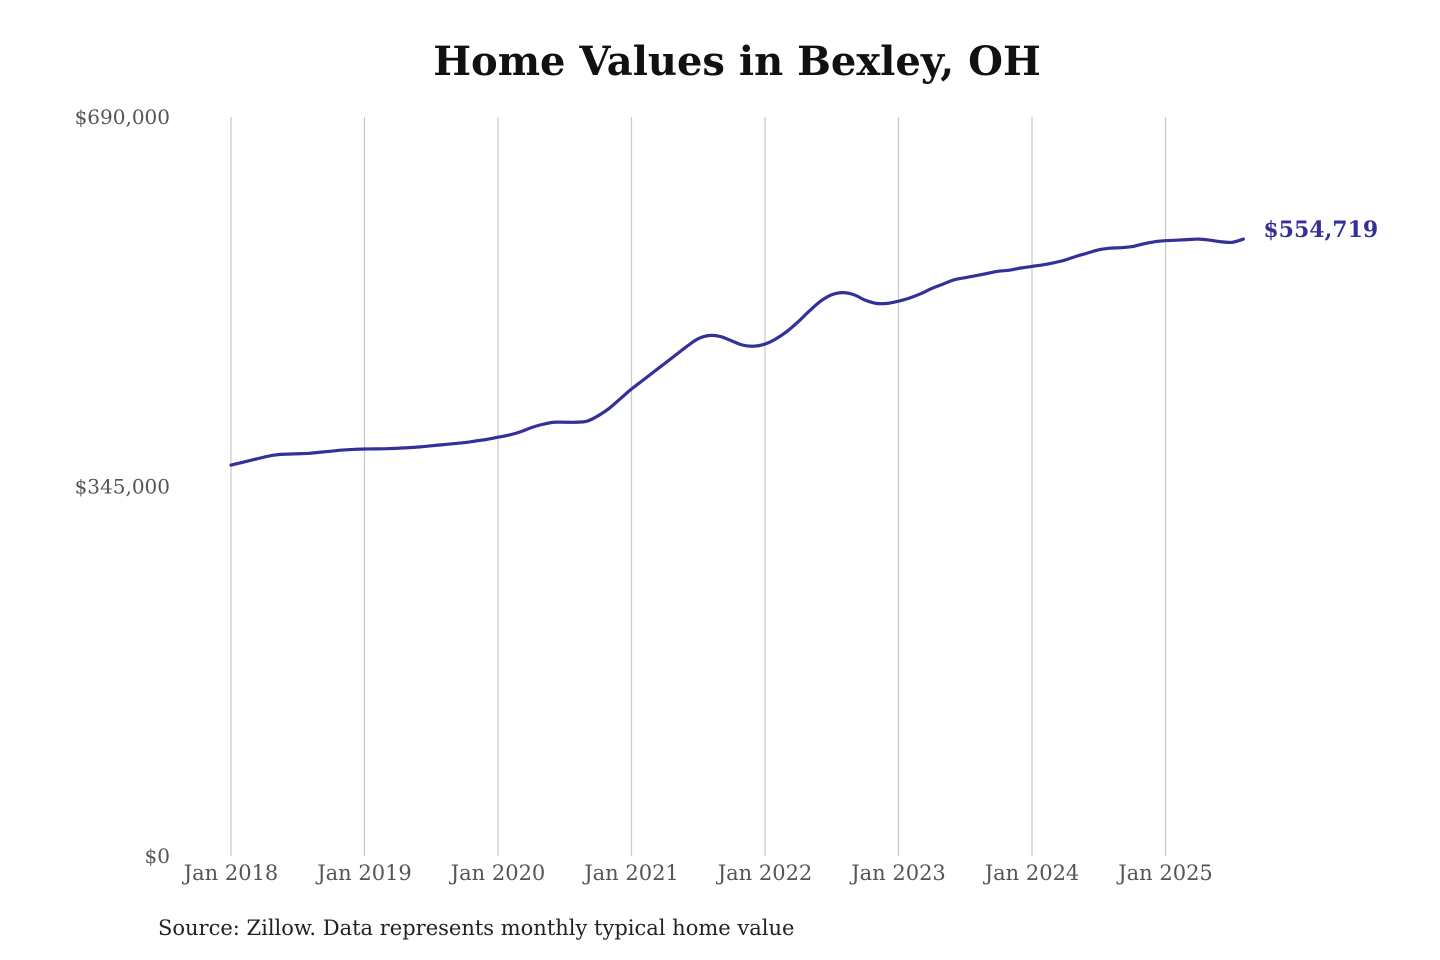 This screenshot has height=960, width=1440. Describe the element at coordinates (764, 873) in the screenshot. I see `x-tick-label: Jan 2022` at that location.